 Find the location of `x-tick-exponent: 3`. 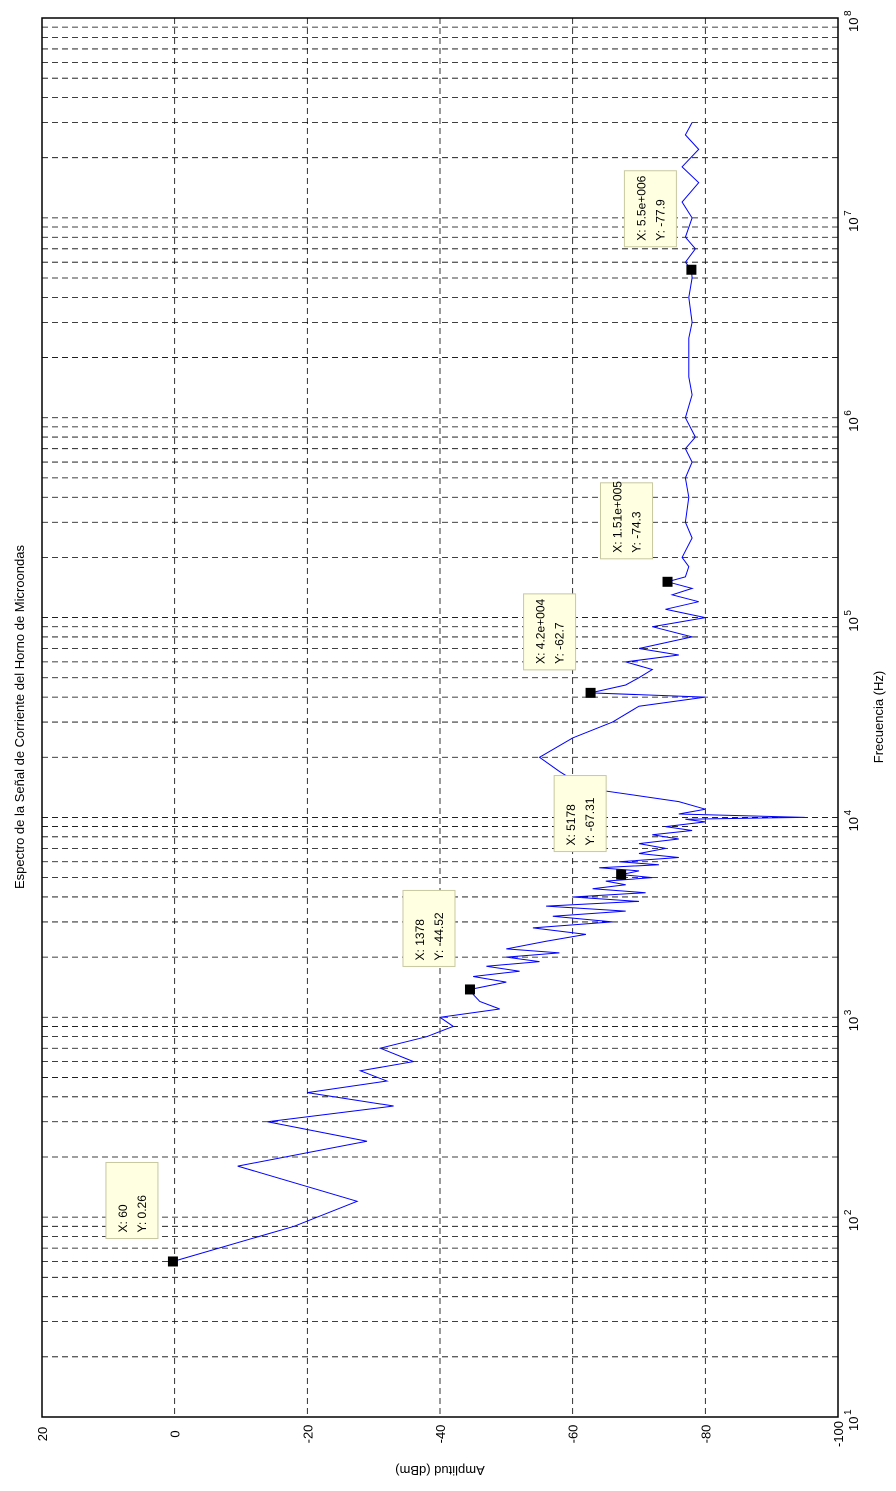

x-tick-exponent: 3 is located at coordinates (848, 1012).